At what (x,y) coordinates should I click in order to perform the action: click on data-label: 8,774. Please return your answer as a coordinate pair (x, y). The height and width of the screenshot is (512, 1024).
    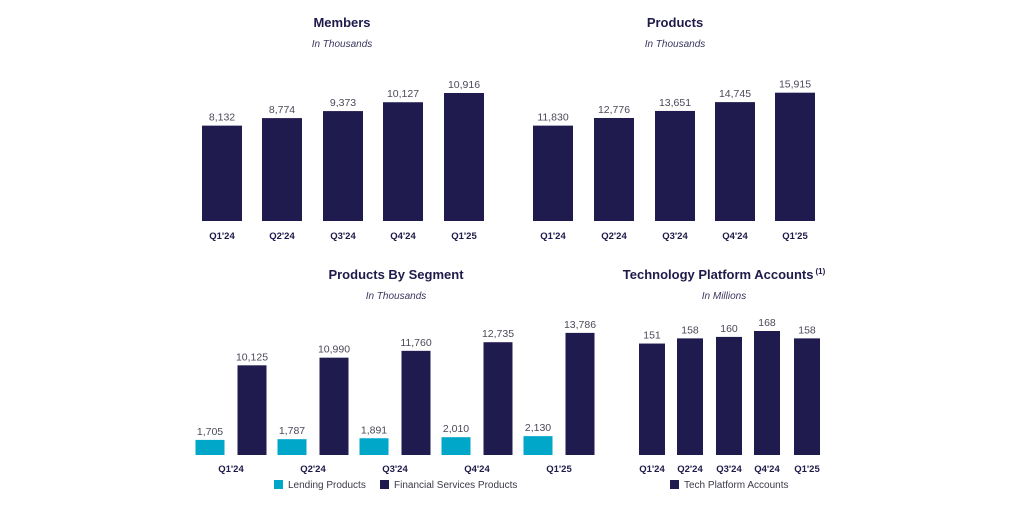
    Looking at the image, I should click on (282, 110).